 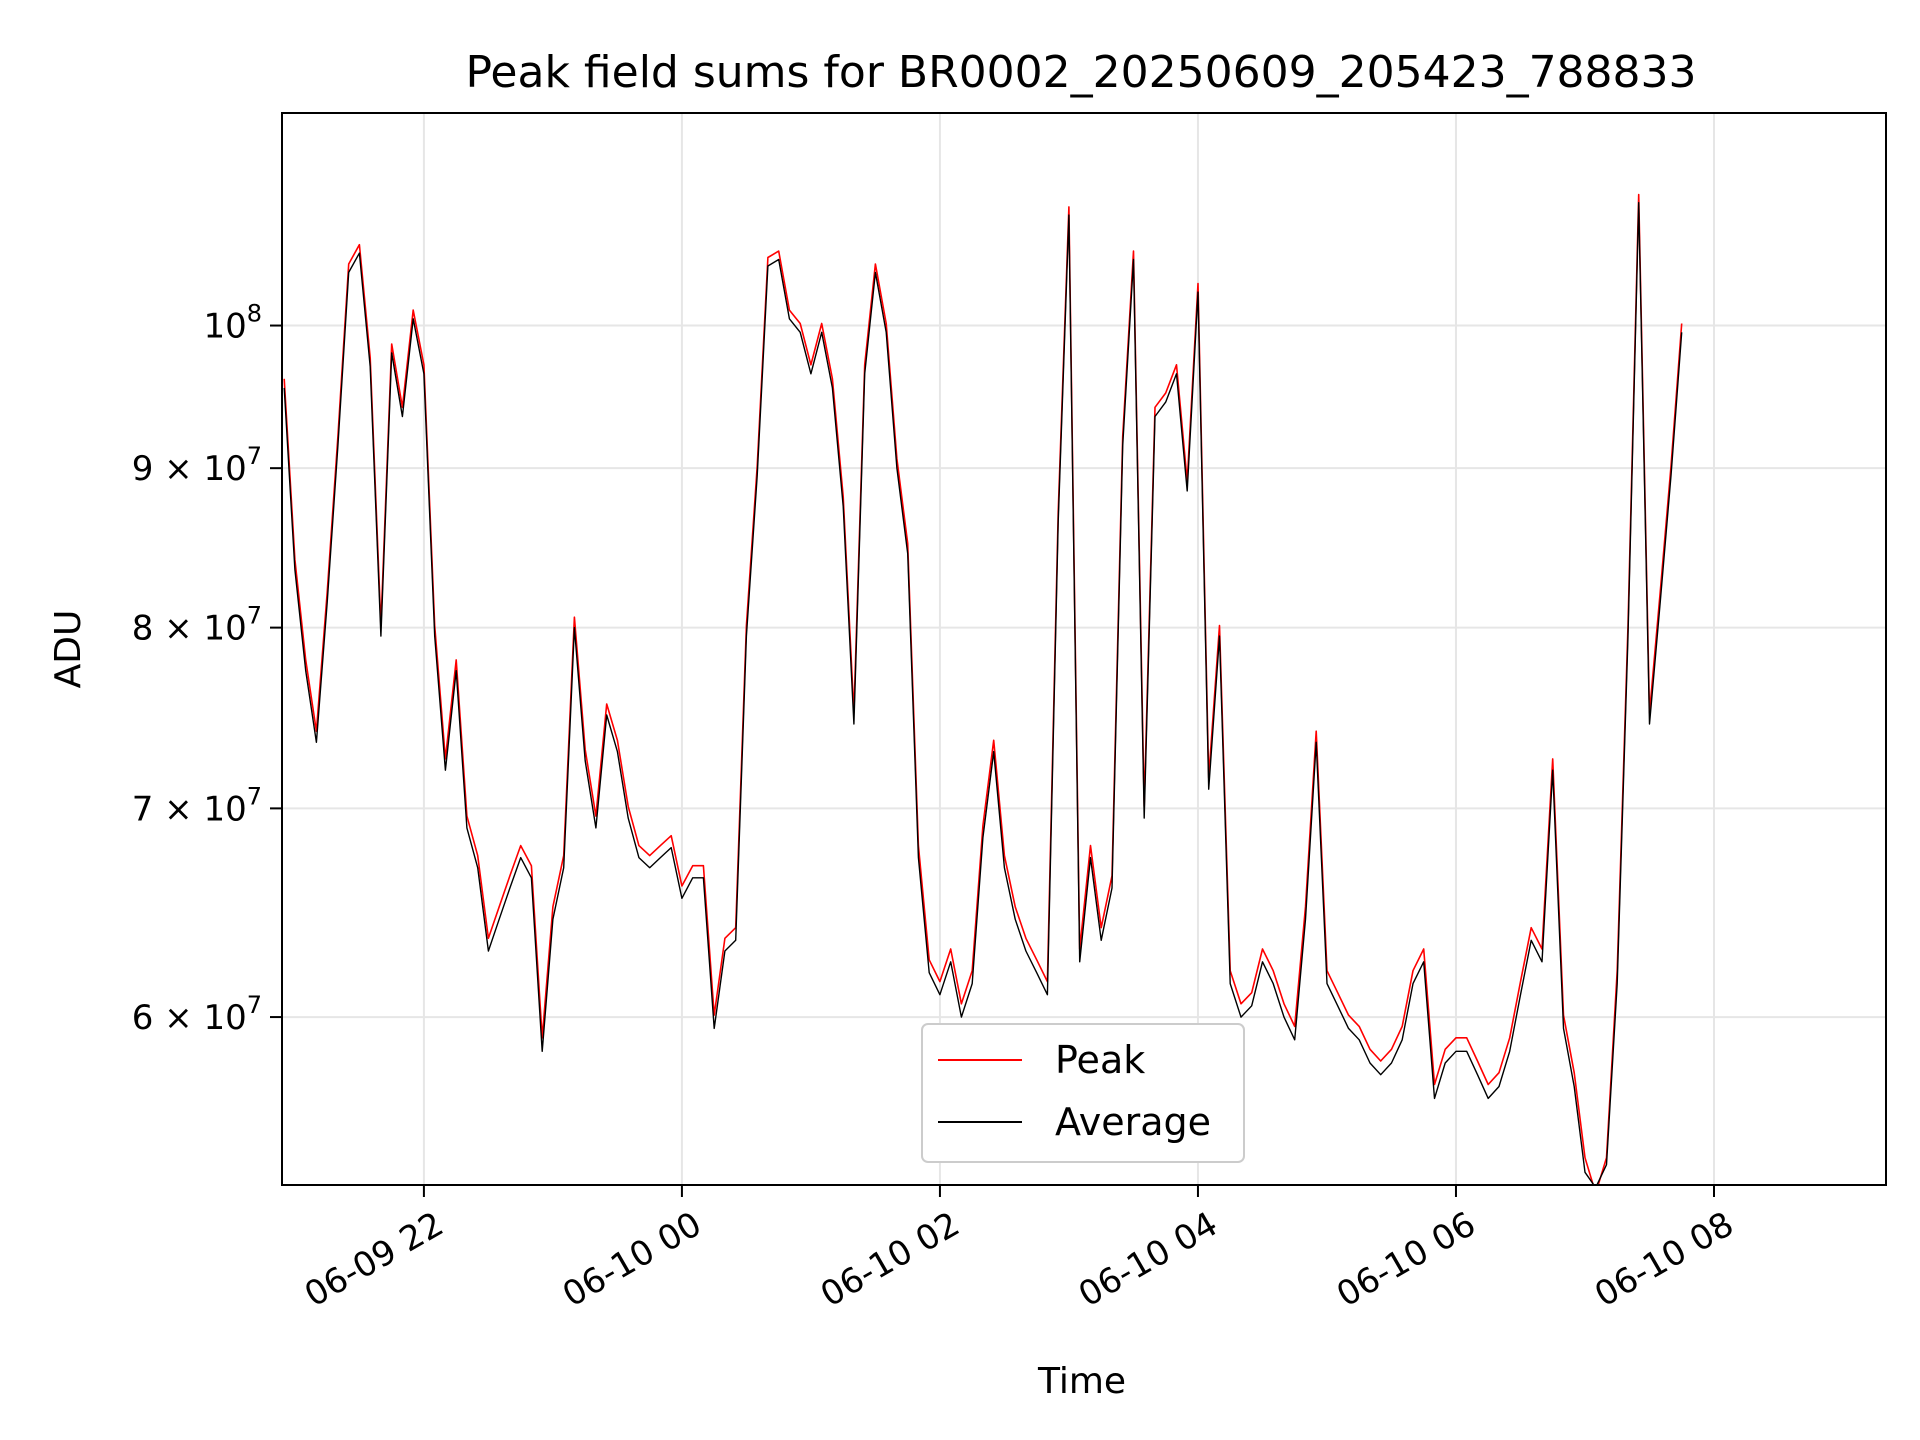 I want to click on y-tick-label: 6 × 107, so click(x=197, y=1014).